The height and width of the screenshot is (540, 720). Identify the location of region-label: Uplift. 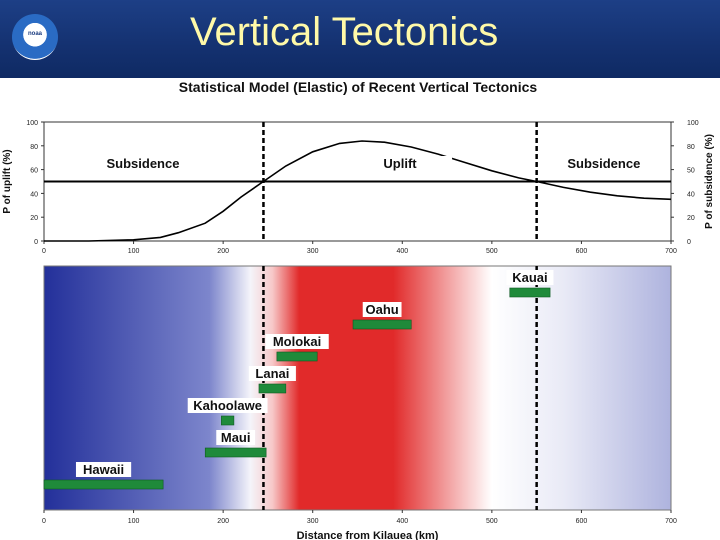
(400, 163).